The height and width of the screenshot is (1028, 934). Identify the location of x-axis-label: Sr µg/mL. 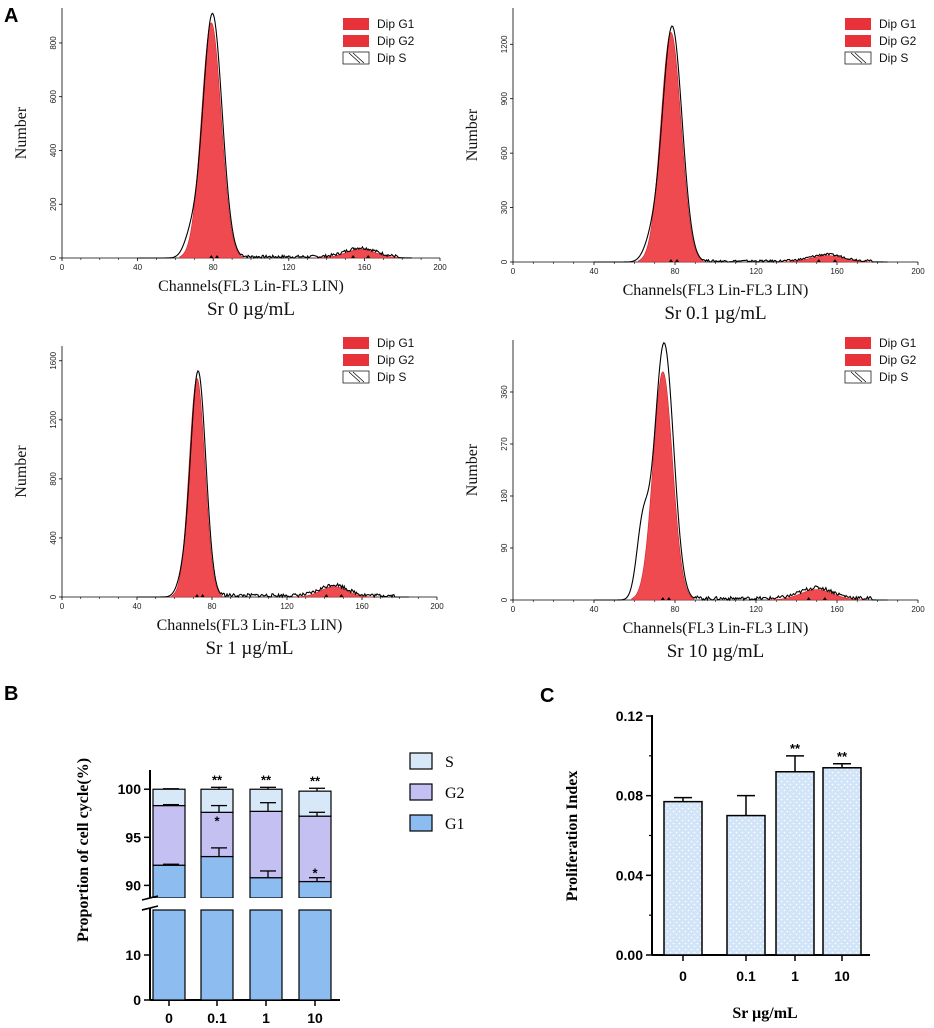
(764, 1013).